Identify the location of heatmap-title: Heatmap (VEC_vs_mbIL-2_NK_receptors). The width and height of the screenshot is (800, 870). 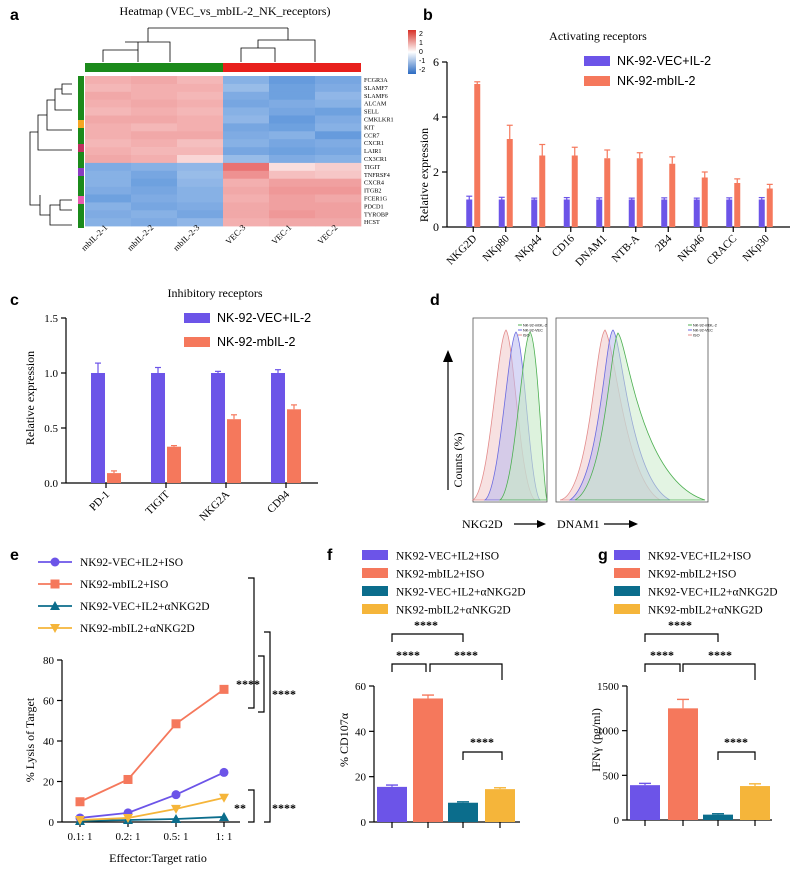
(225, 11).